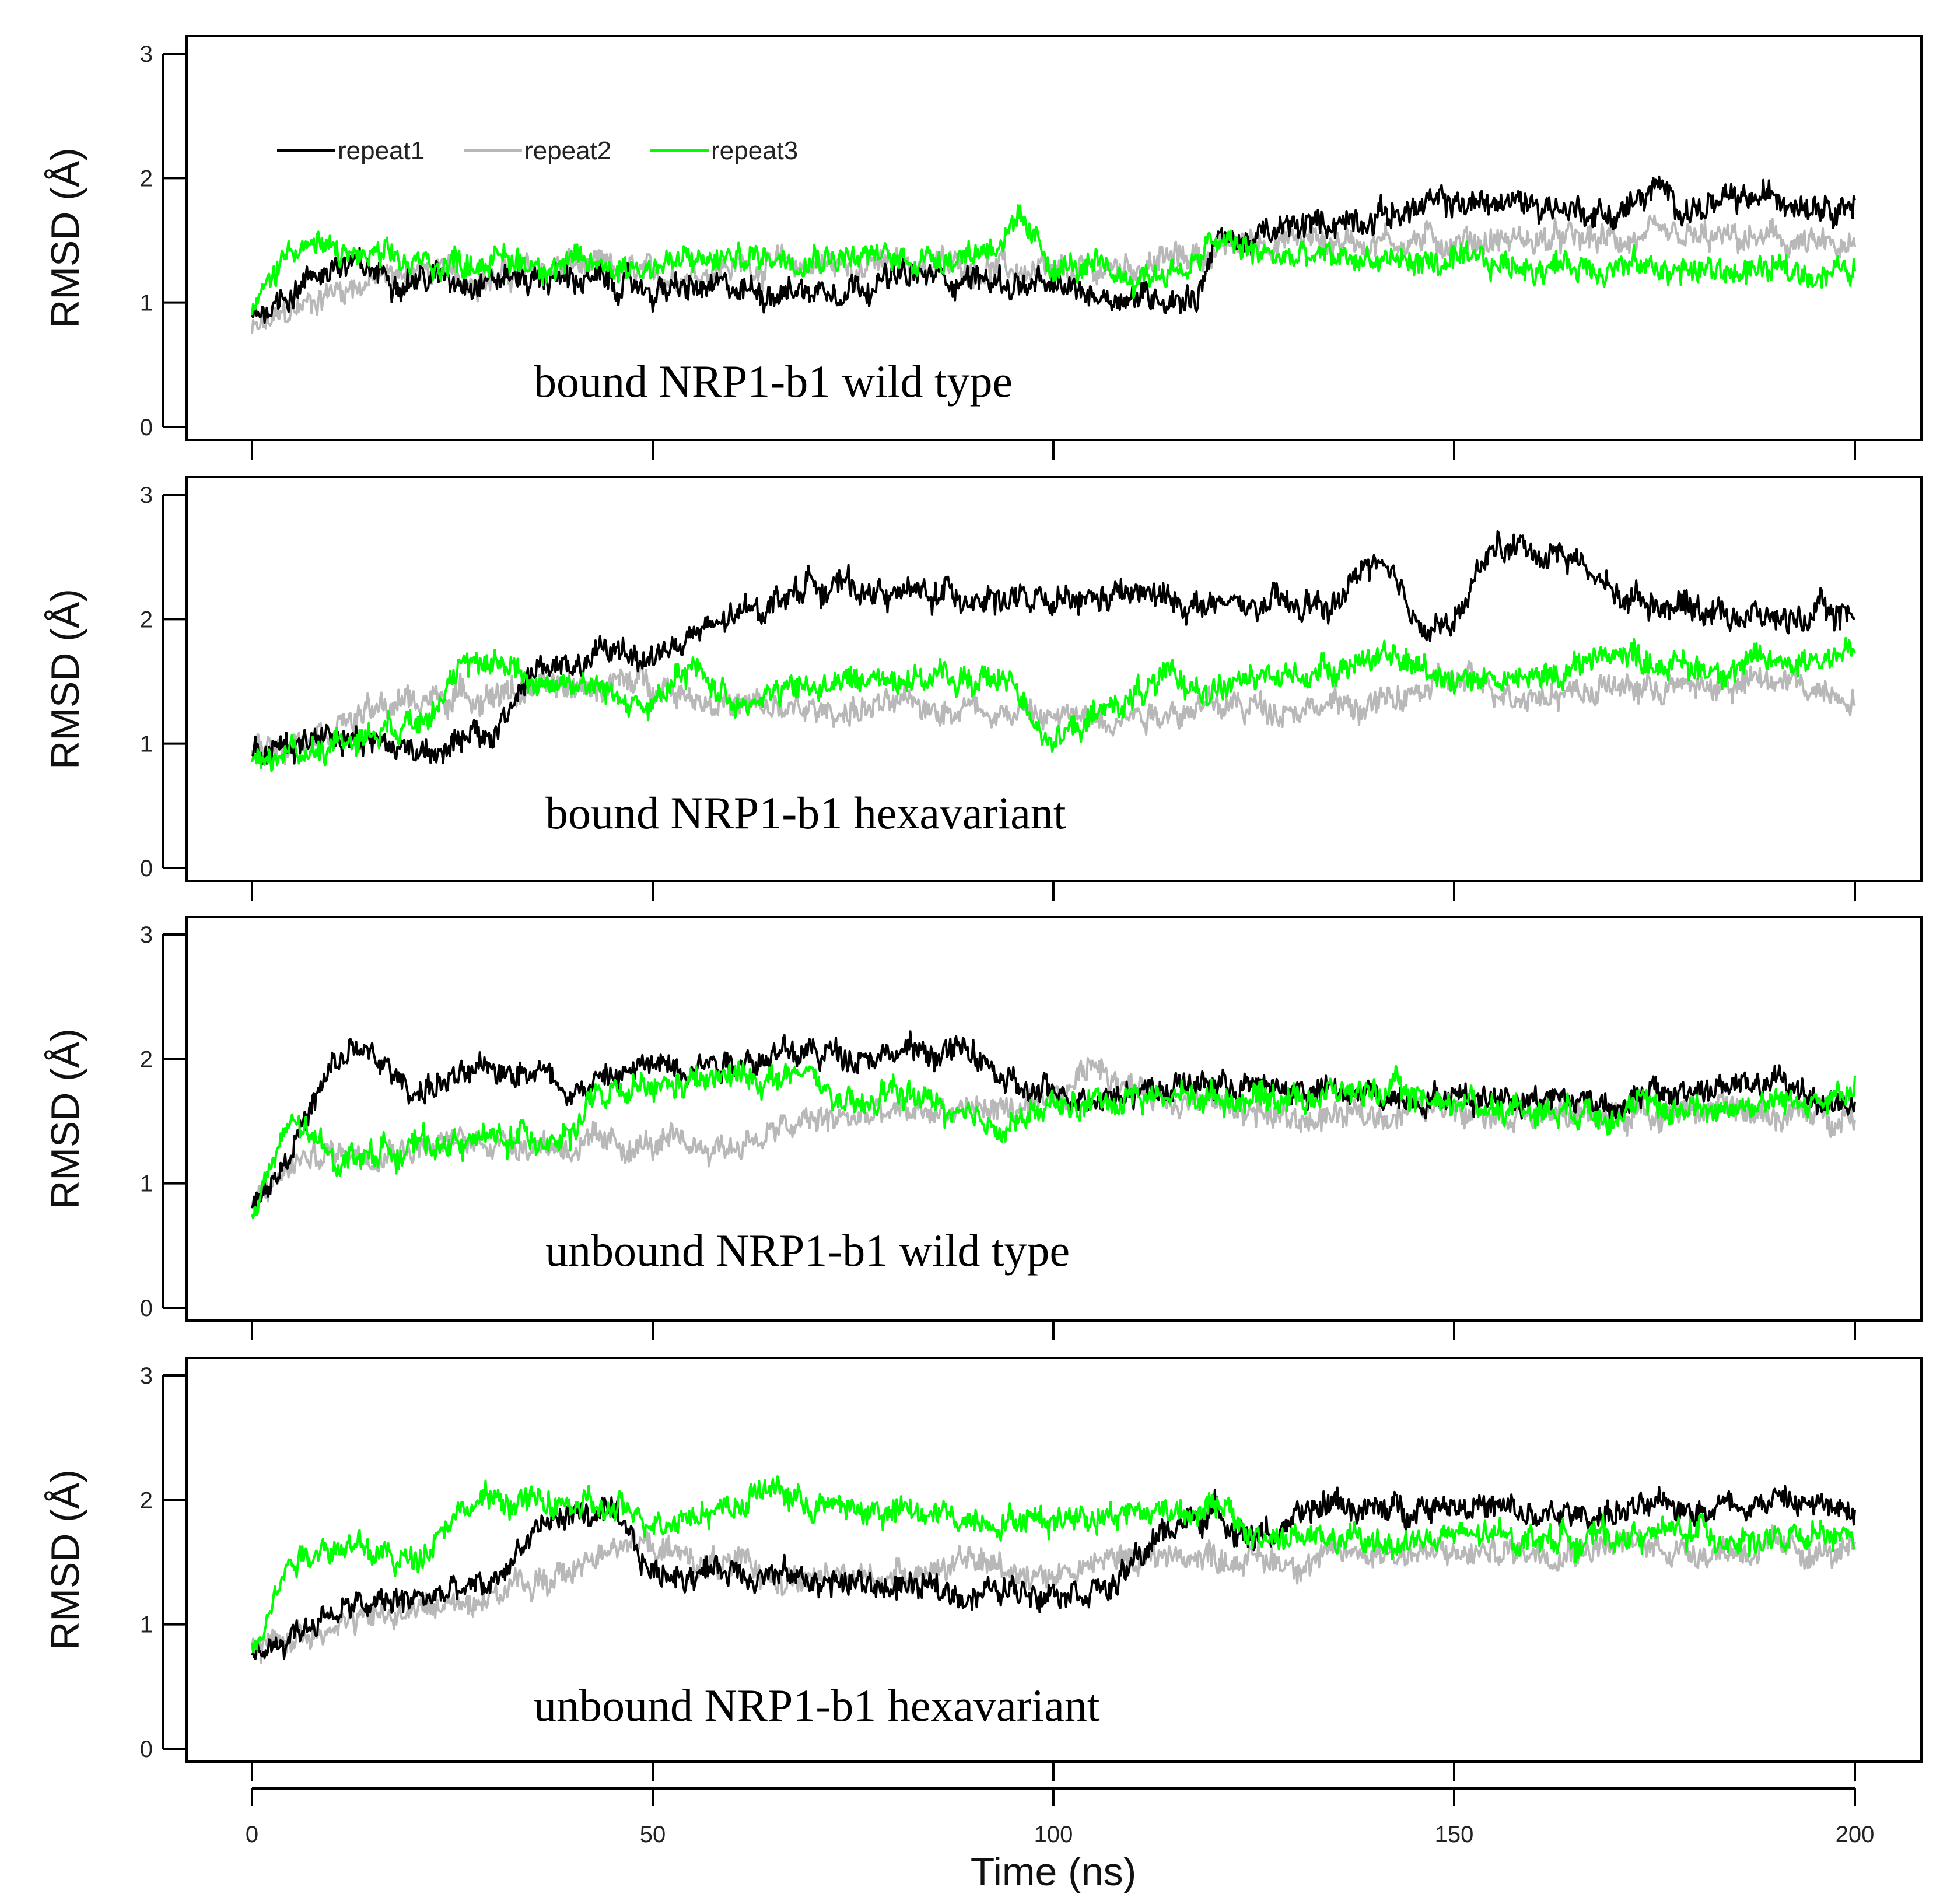  I want to click on panel-annotation: unbound NRP1-b1 wild type, so click(807, 1251).